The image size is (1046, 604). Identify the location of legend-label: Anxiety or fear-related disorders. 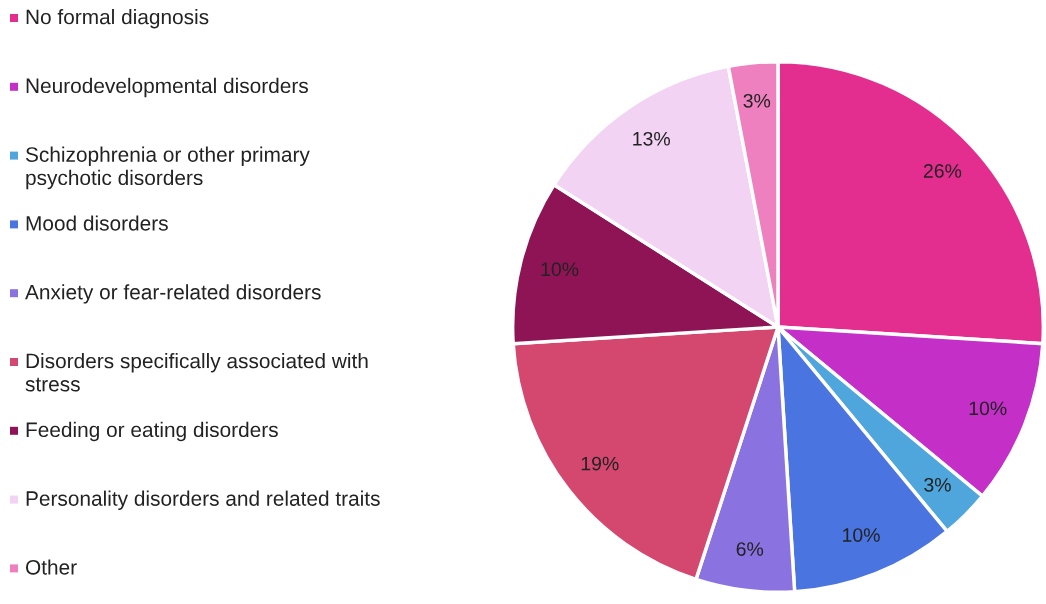
(173, 294).